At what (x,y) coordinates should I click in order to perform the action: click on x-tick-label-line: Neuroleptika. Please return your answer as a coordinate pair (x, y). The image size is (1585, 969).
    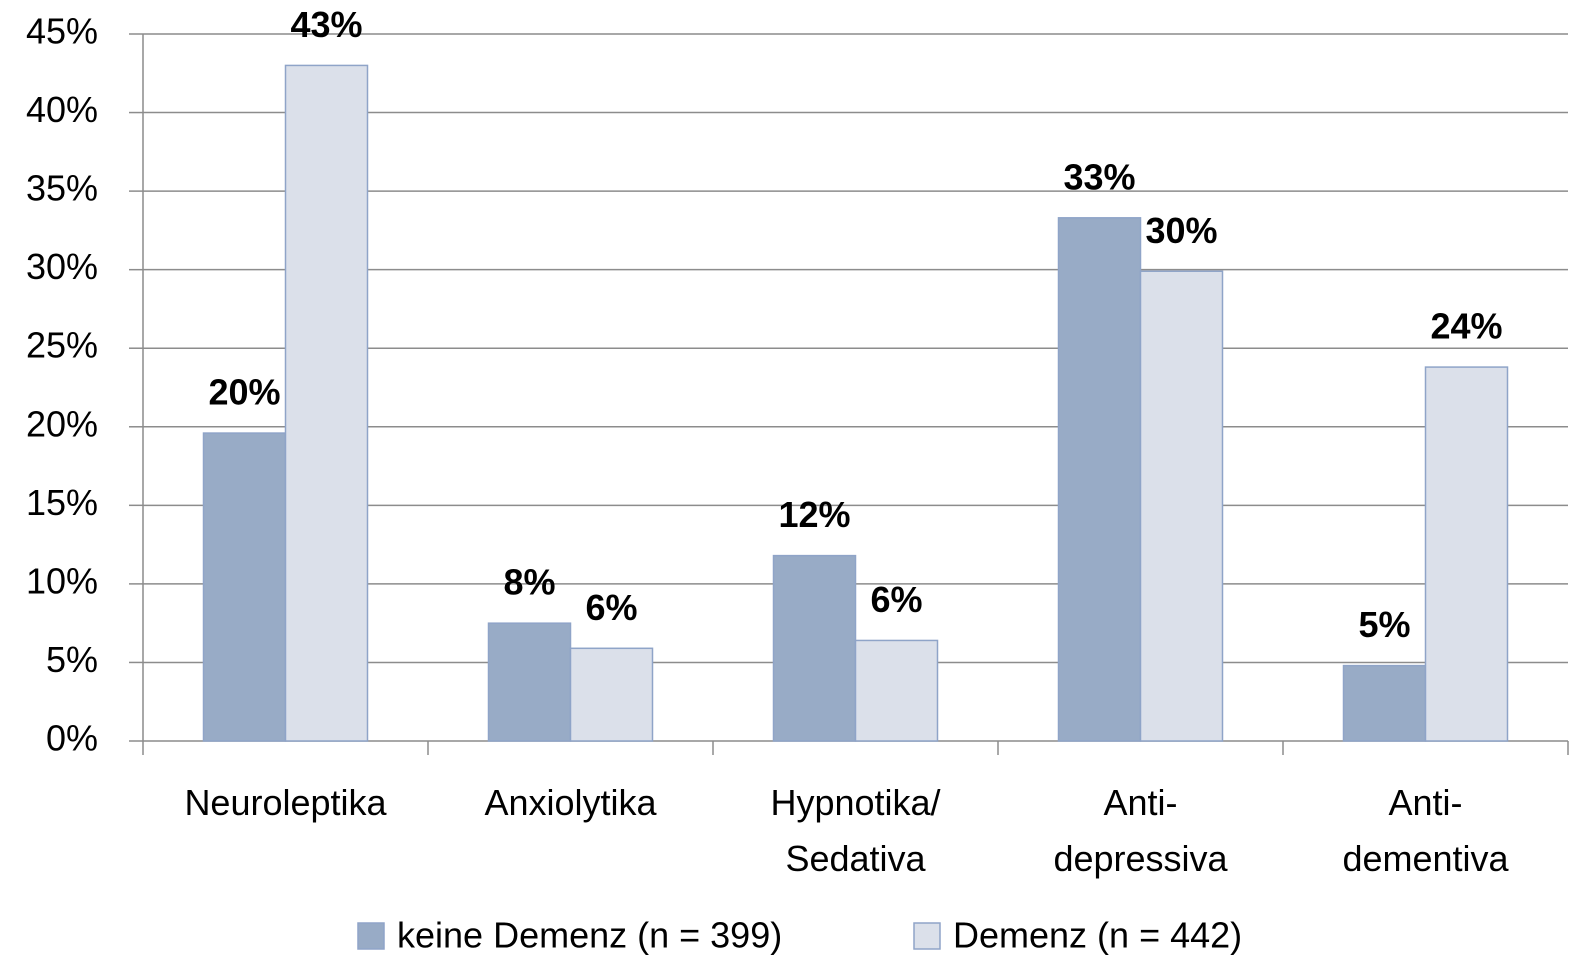
    Looking at the image, I should click on (285, 802).